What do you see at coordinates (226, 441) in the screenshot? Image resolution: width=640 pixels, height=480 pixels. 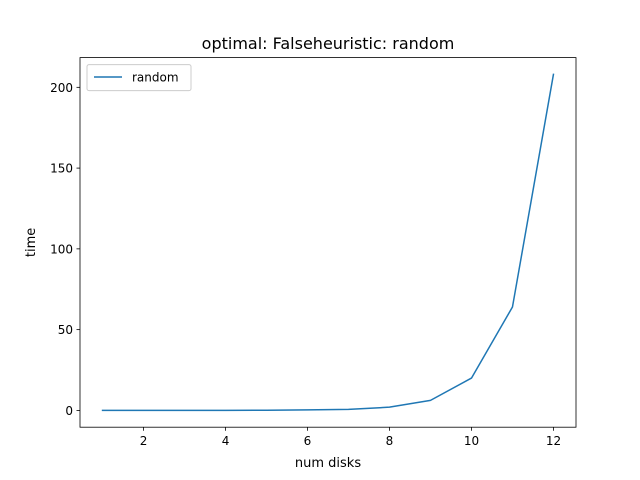 I see `x-tick-label: 4` at bounding box center [226, 441].